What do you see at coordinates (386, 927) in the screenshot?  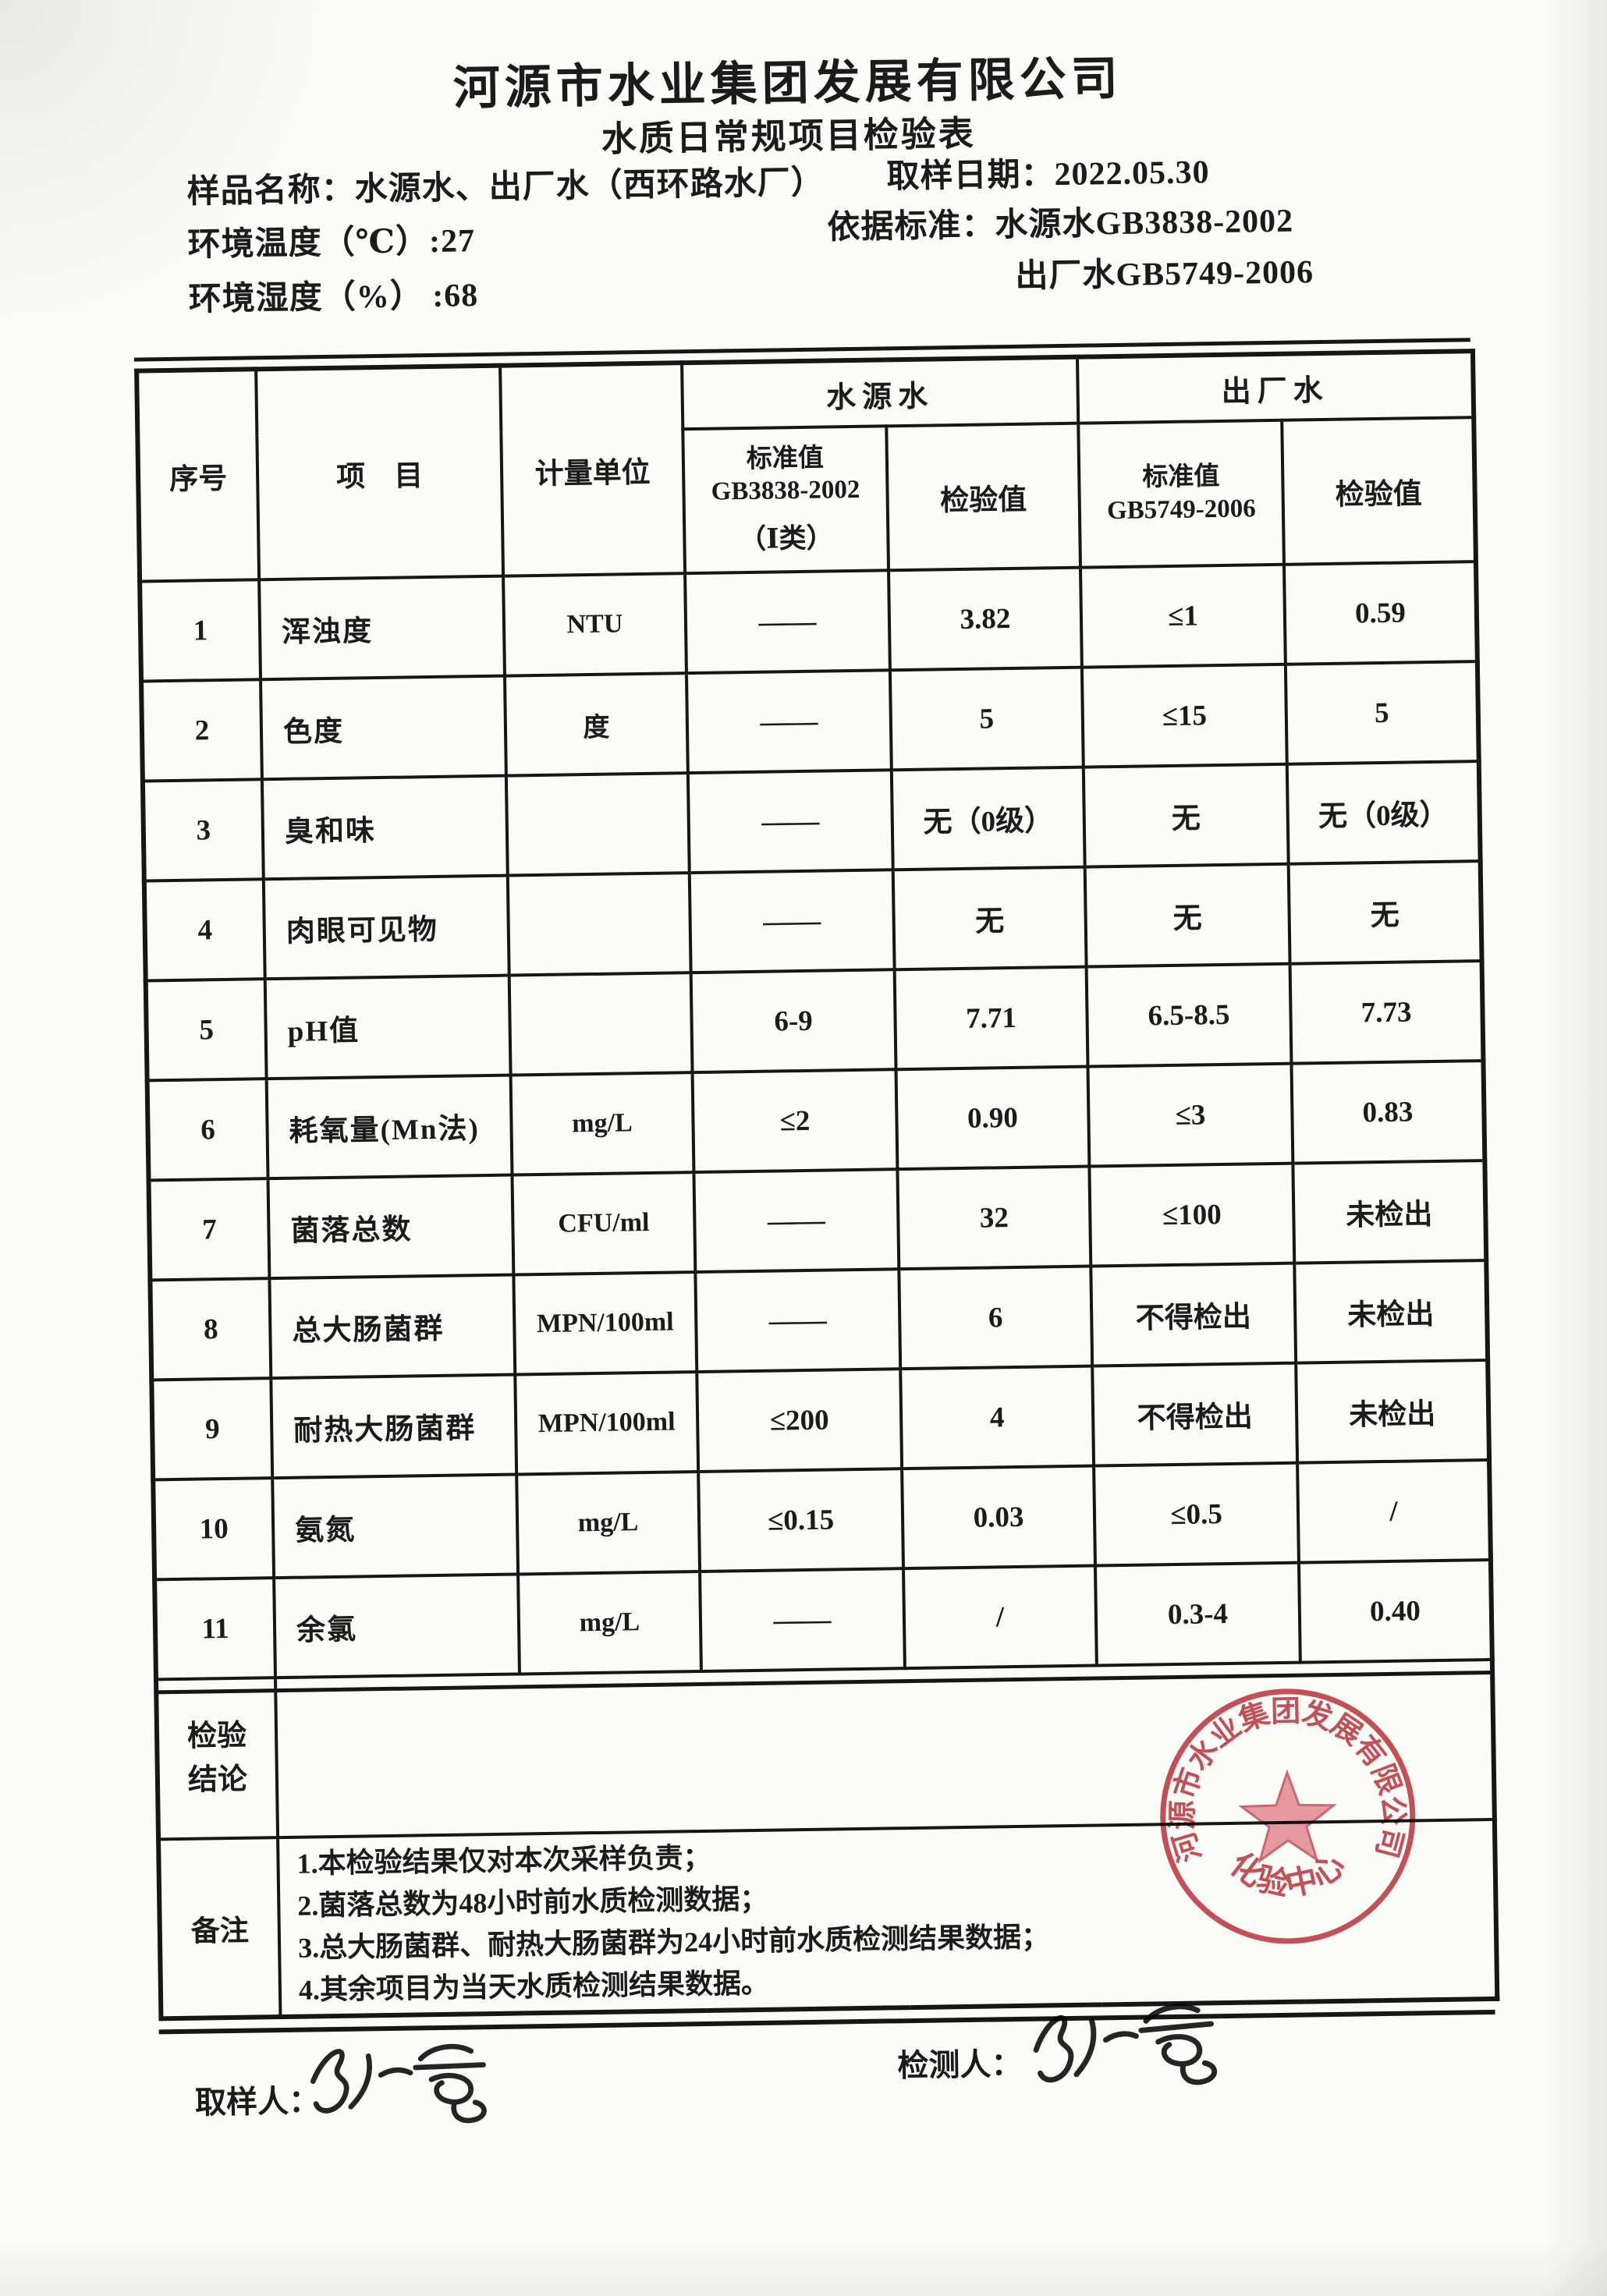 I see `cell-item: 肉眼可见物` at bounding box center [386, 927].